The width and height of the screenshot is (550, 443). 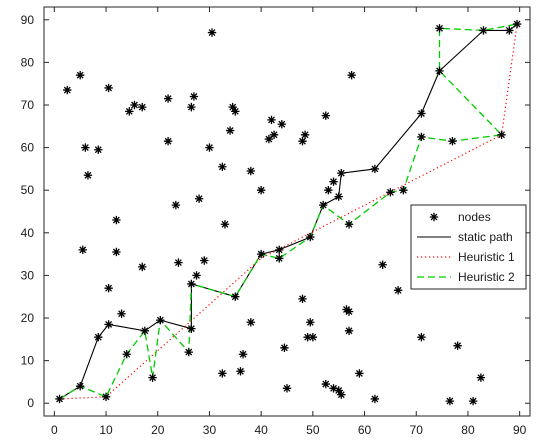 I want to click on node-point-8-glyph, so click(x=152, y=377).